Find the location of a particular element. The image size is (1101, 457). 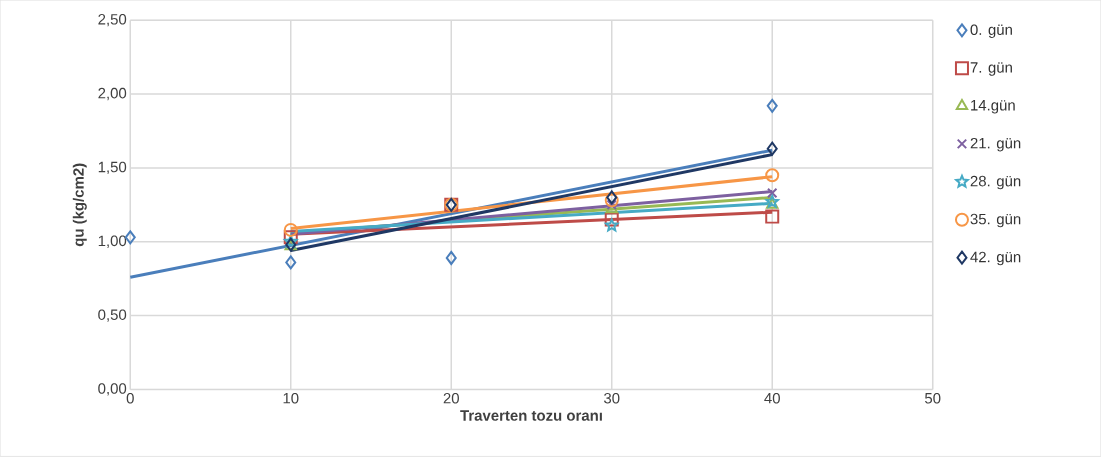

legend-label: 35. gün is located at coordinates (995, 220).